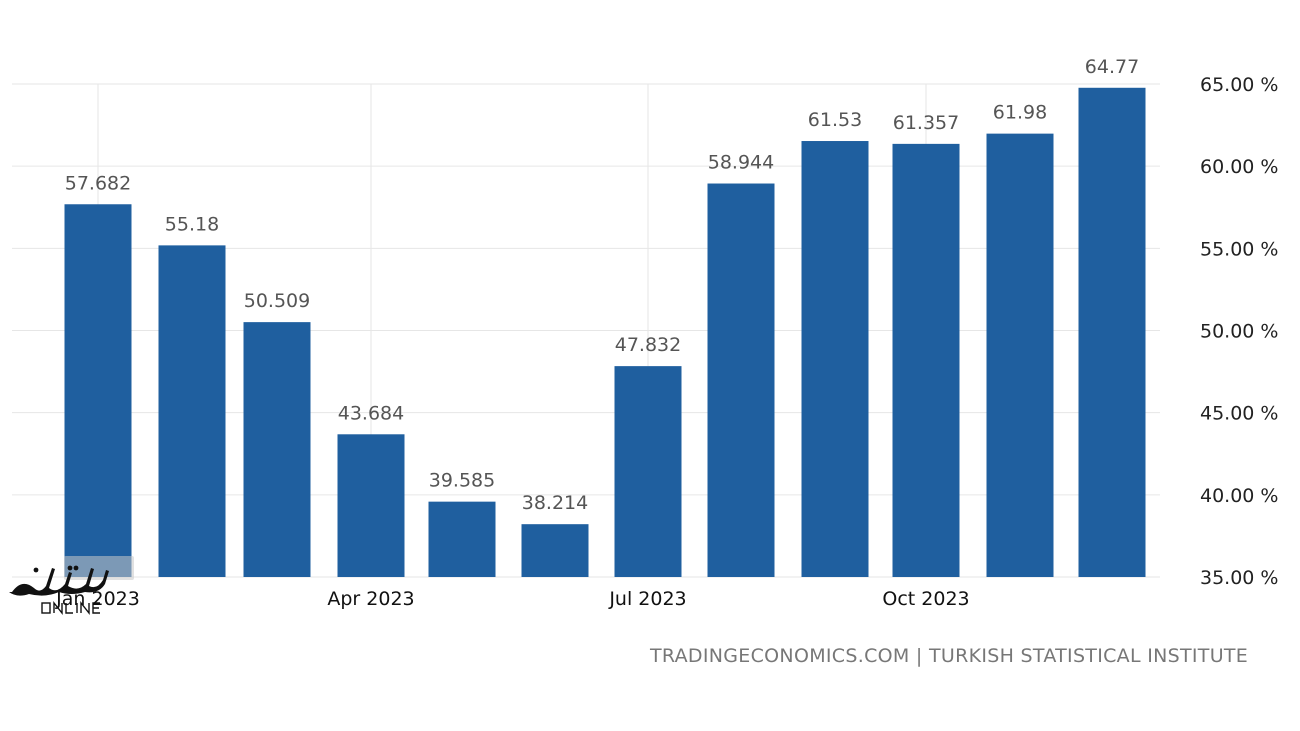 The image size is (1300, 731). I want to click on data-label: 57.682, so click(98, 183).